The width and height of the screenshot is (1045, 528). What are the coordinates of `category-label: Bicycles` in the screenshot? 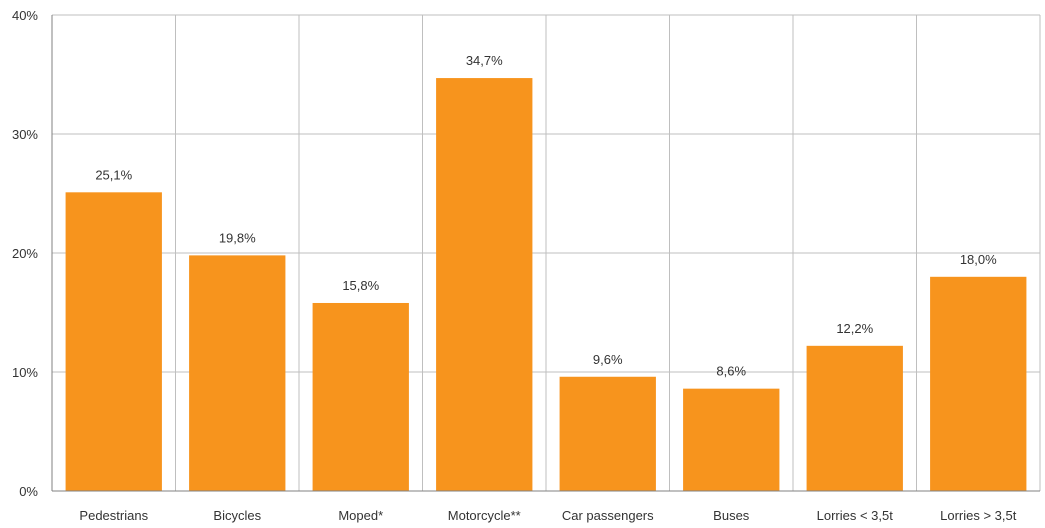 It's located at (237, 515).